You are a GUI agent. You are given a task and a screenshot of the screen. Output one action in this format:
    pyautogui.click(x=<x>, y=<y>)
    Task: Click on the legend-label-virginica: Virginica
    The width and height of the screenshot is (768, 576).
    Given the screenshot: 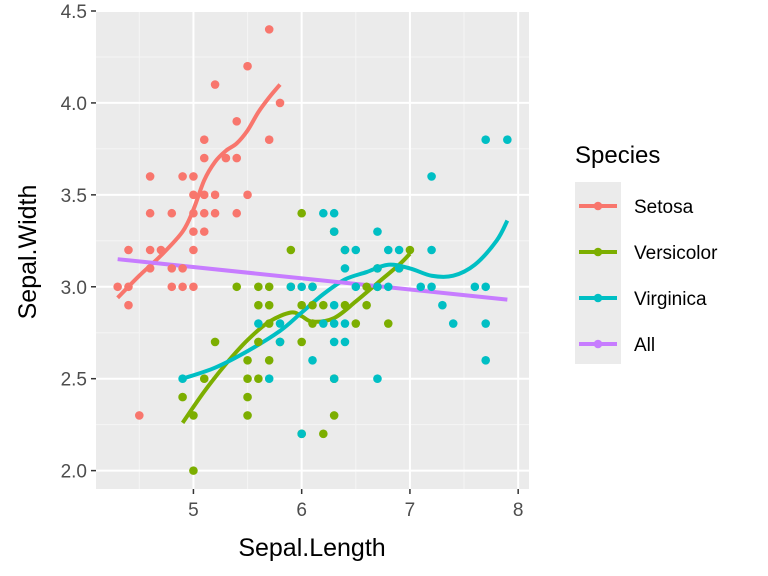 What is the action you would take?
    pyautogui.click(x=670, y=299)
    